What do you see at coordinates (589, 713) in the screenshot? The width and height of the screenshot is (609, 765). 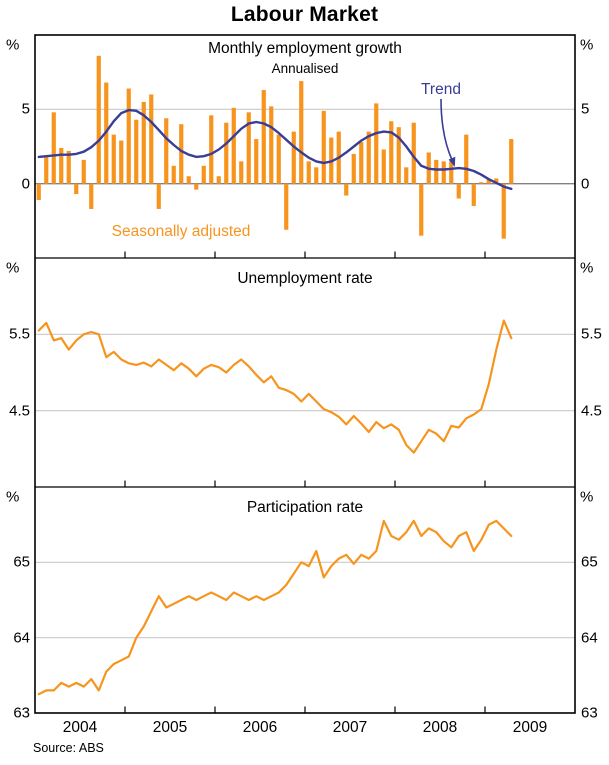 I see `y-axis-tick-label-right: 63` at bounding box center [589, 713].